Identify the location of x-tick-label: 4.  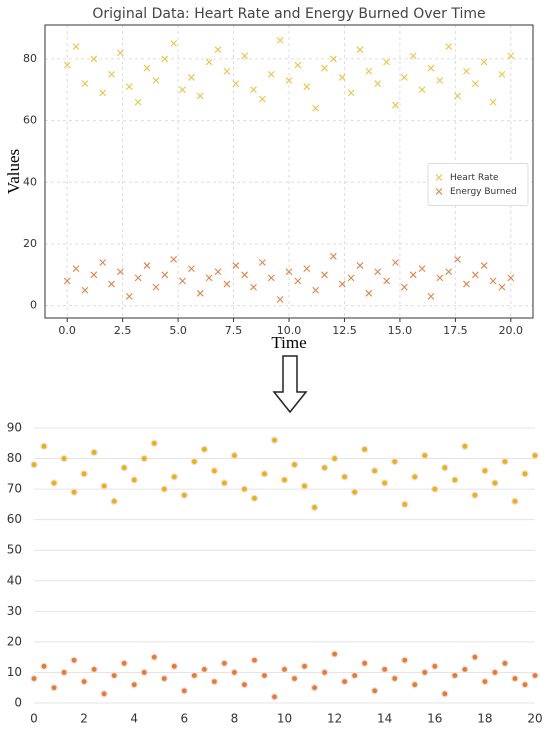
(134, 719).